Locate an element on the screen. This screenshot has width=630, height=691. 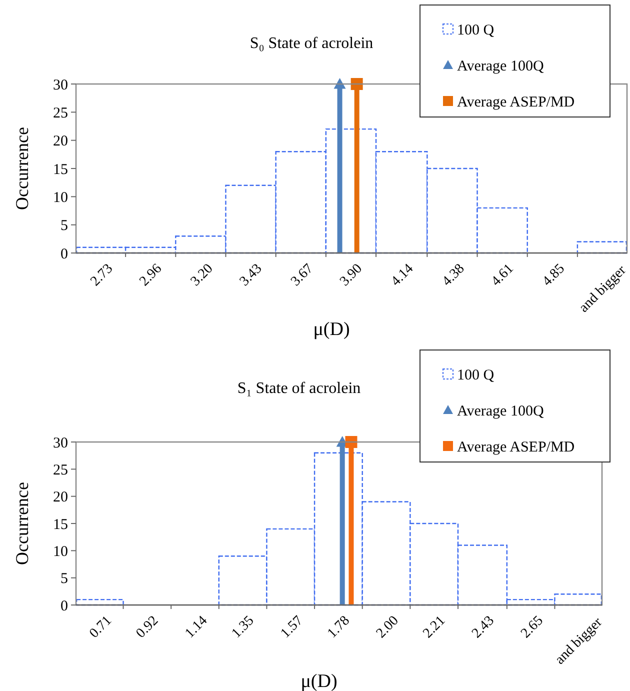
x-tick-label: 2.43 is located at coordinates (483, 627).